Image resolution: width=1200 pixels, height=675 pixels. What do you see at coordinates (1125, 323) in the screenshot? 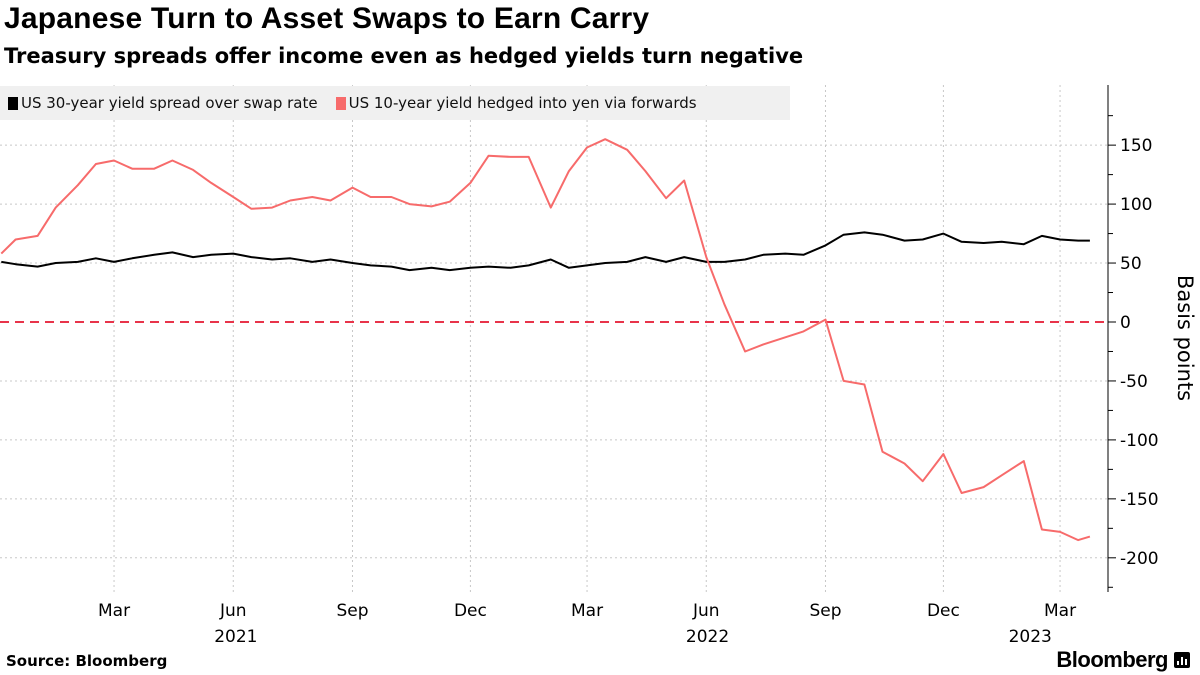
I see `y-tick-label: 0` at bounding box center [1125, 323].